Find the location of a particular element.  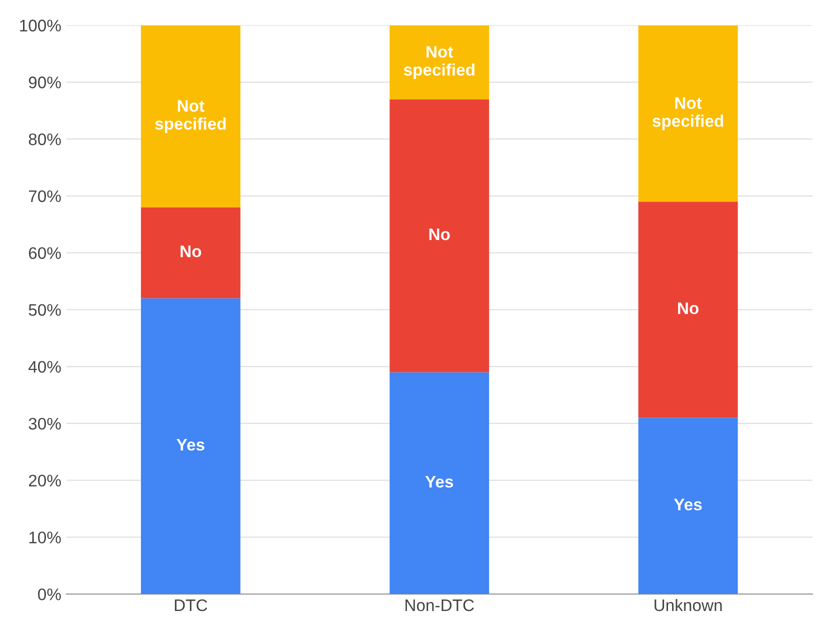

x-tick-label: Non-DTC is located at coordinates (440, 605).